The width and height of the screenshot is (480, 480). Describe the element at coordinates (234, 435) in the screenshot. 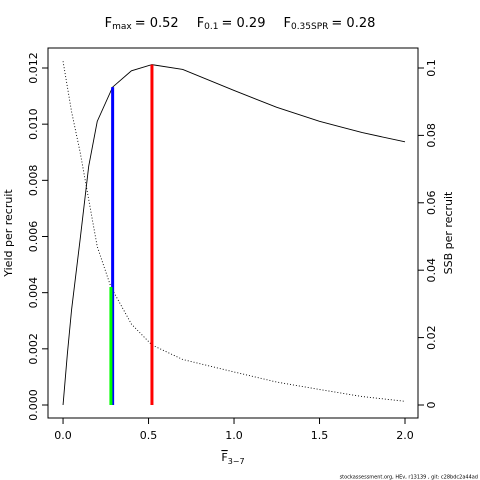

I see `x-tick-label: 1.0` at that location.